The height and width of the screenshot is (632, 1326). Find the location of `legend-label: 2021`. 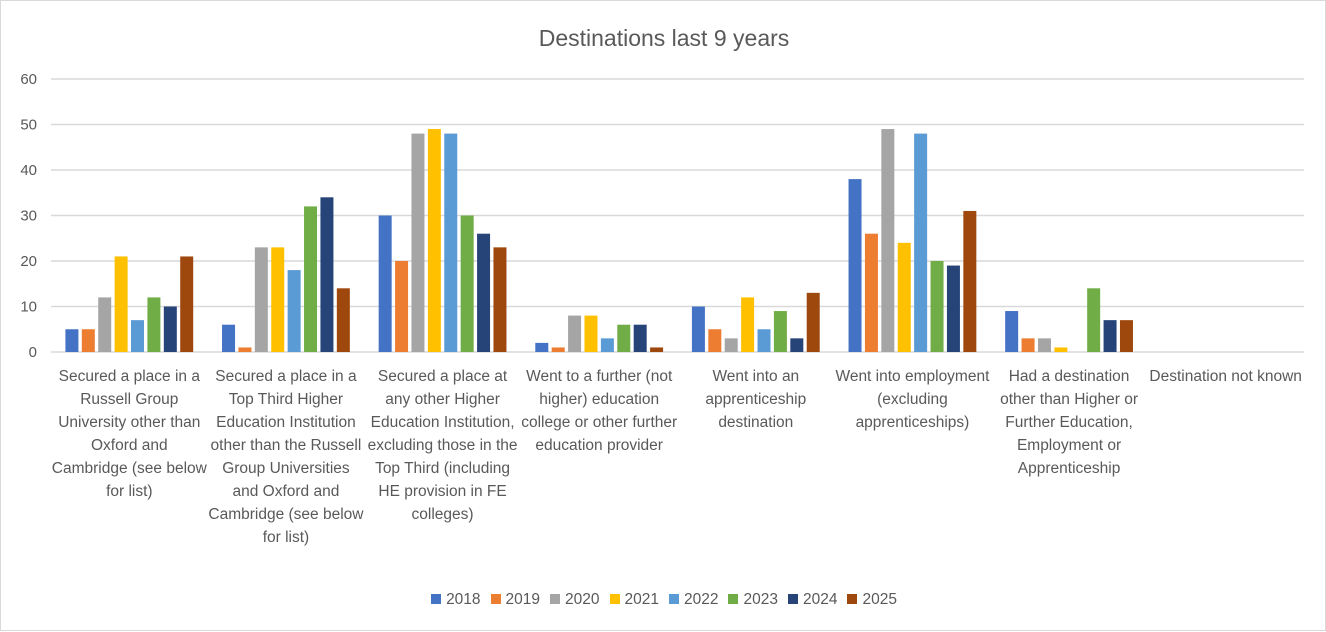

legend-label: 2021 is located at coordinates (641, 599).